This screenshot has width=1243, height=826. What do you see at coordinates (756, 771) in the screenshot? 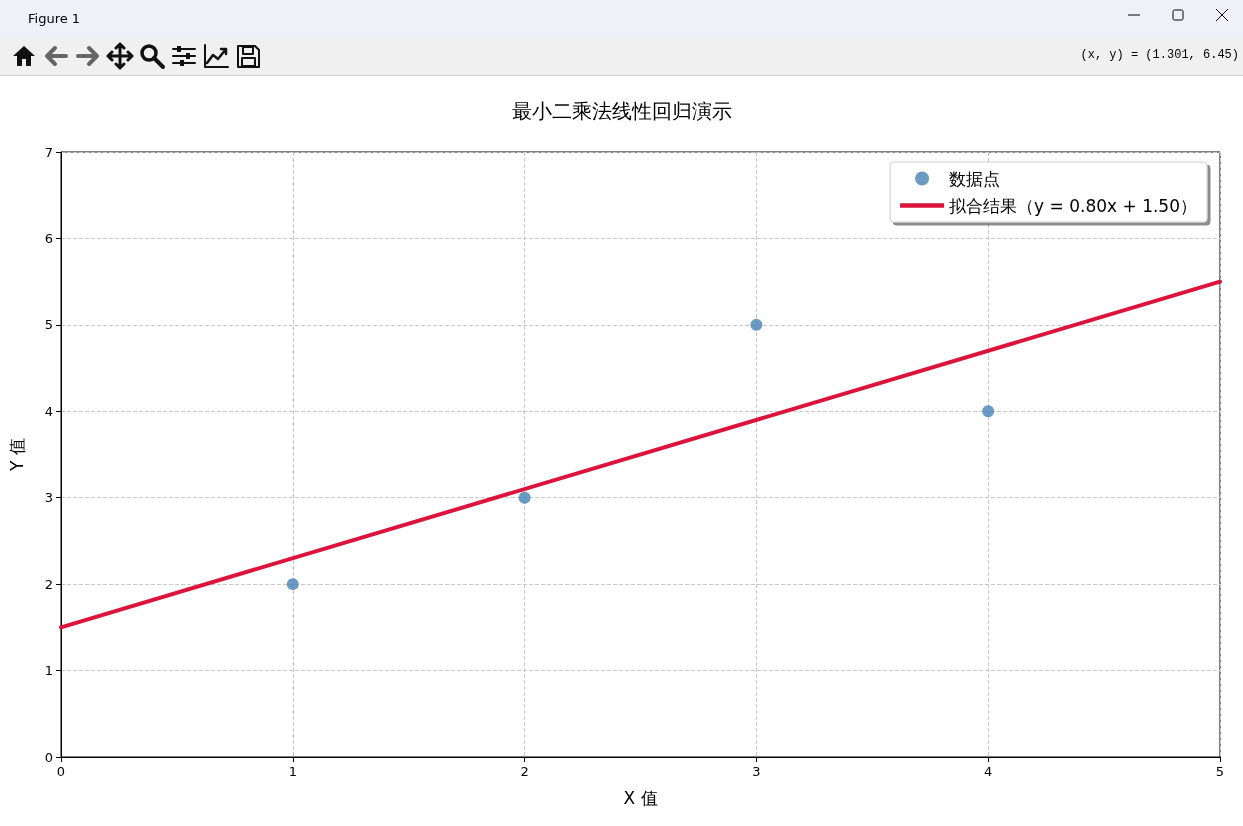
I see `x-tick-label: 3` at bounding box center [756, 771].